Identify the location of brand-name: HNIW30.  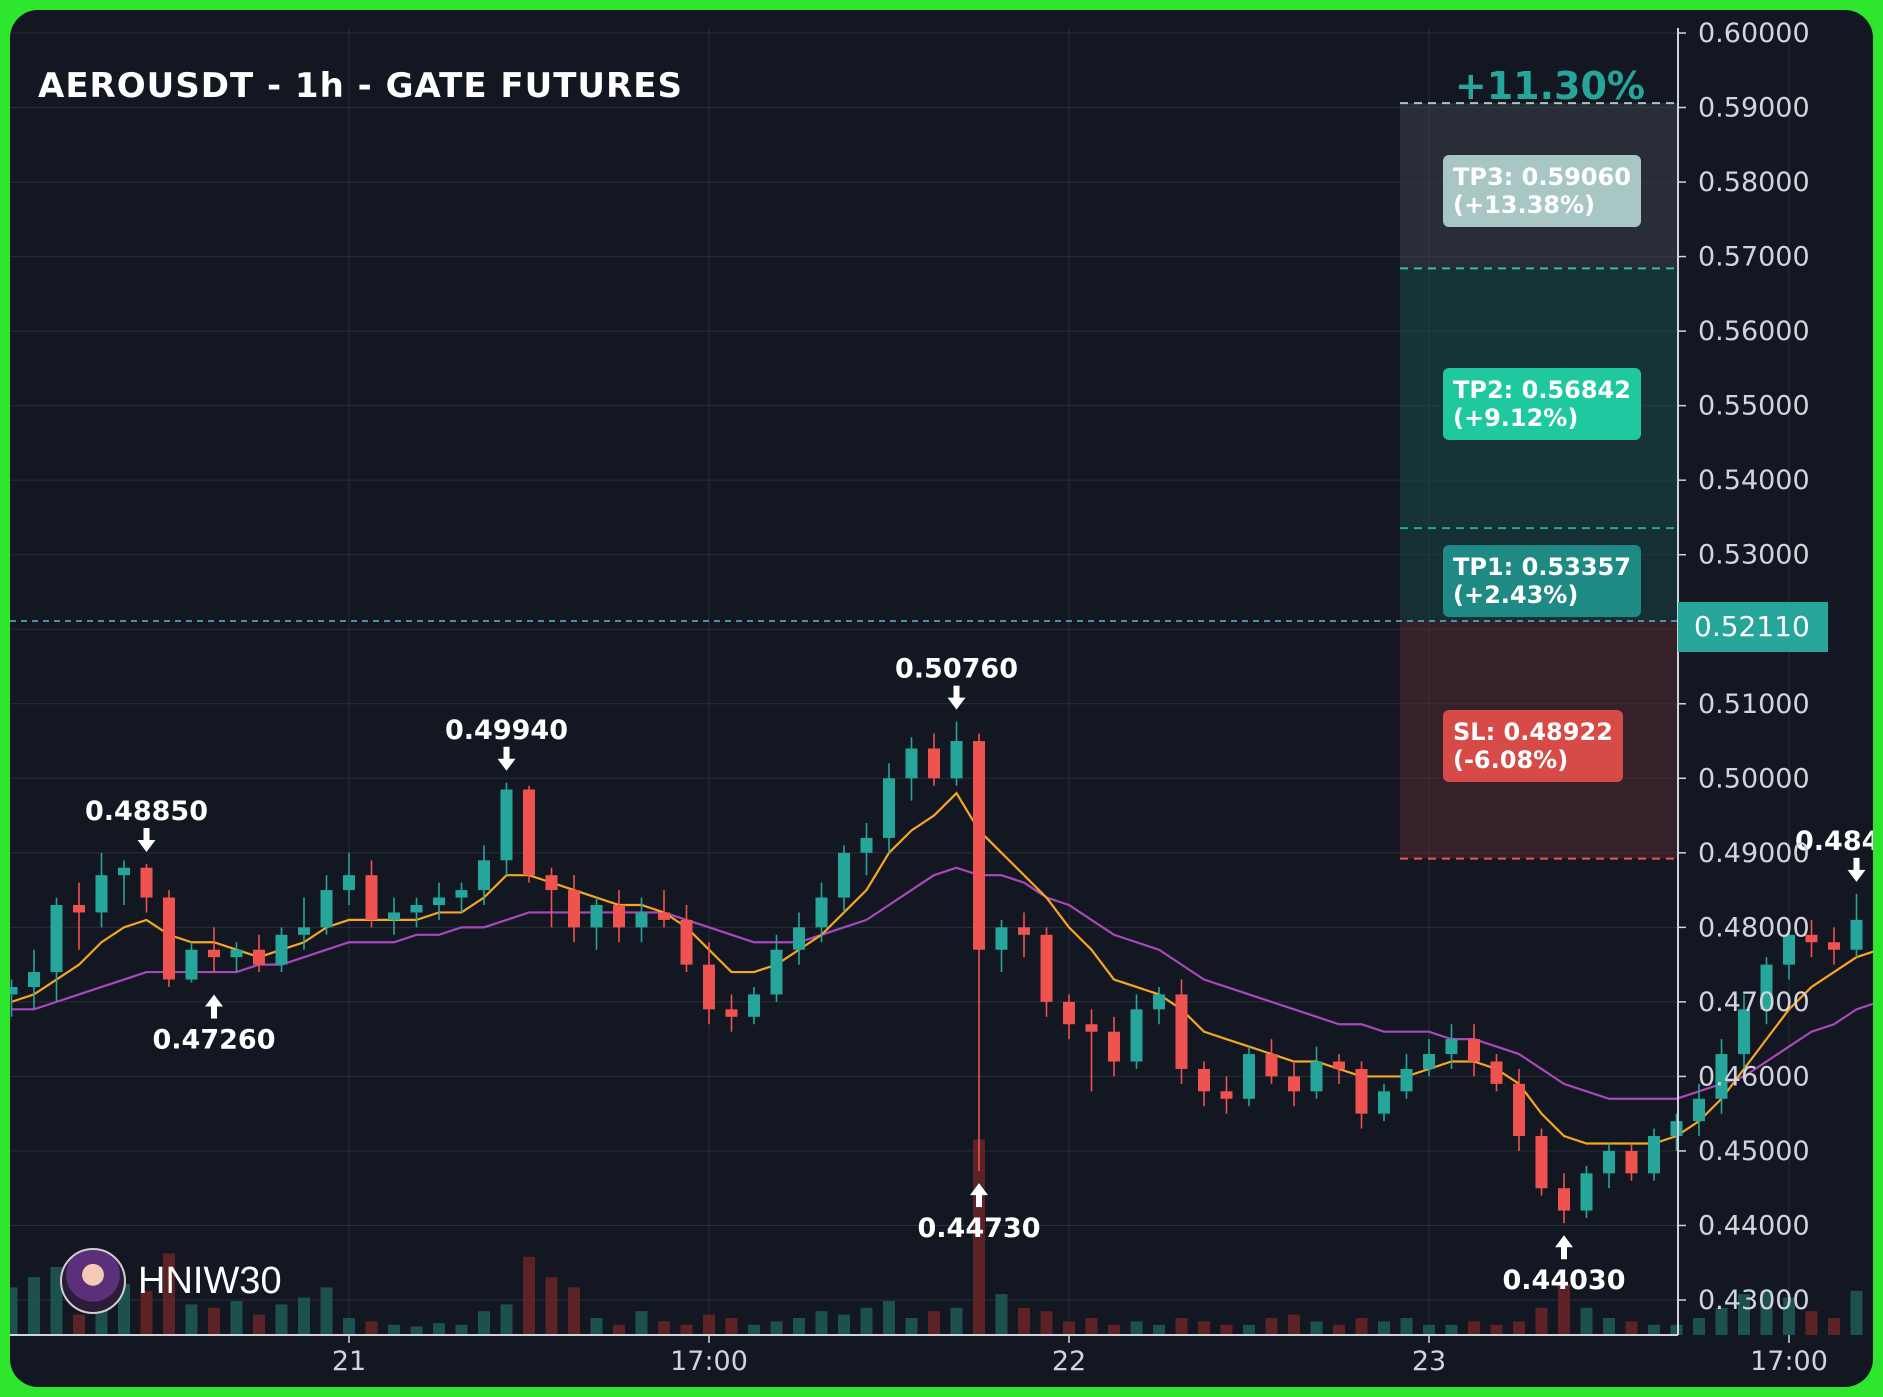
(210, 1280).